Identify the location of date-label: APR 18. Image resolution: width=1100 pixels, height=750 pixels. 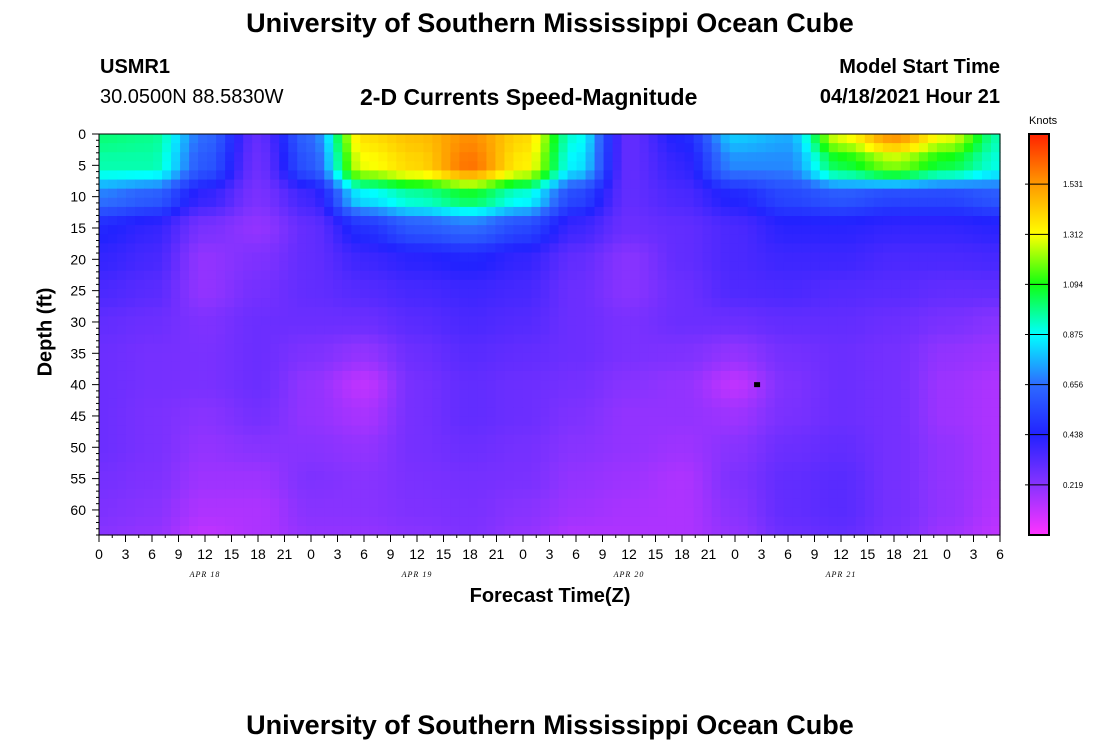
(205, 574).